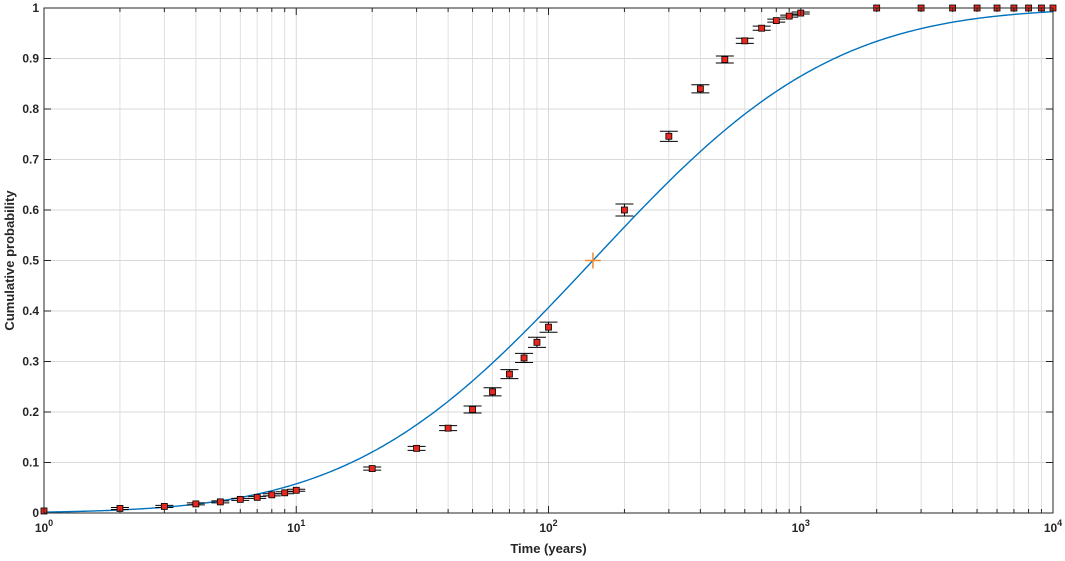 Image resolution: width=1065 pixels, height=561 pixels. Describe the element at coordinates (35, 513) in the screenshot. I see `y-tick-label: 0` at that location.